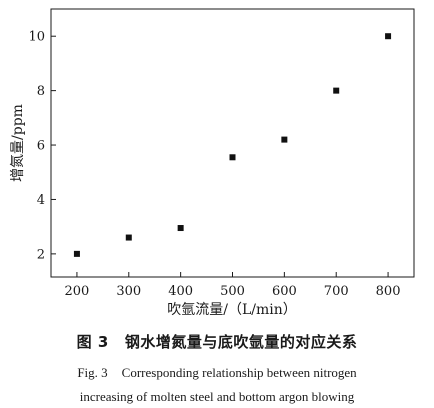  Describe the element at coordinates (232, 310) in the screenshot. I see `x-axis-label: 吹氩流量/（L/min）` at that location.